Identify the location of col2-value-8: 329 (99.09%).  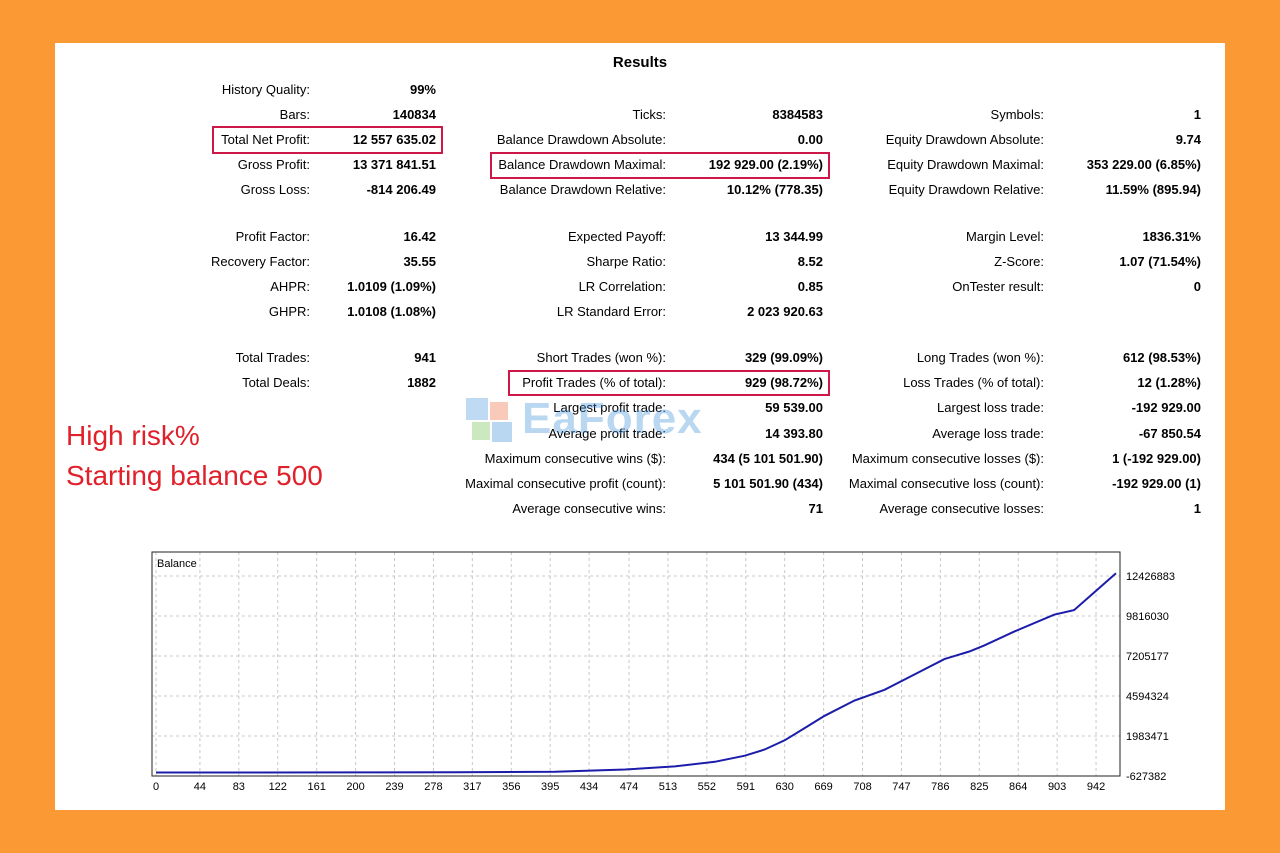
(783, 357).